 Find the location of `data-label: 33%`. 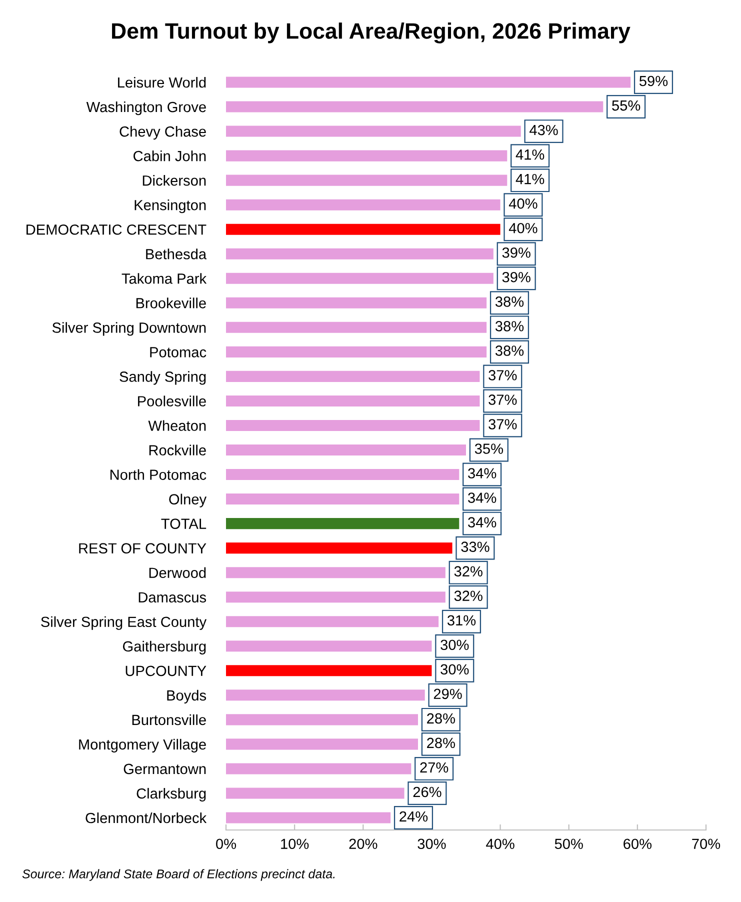

data-label: 33% is located at coordinates (475, 547).